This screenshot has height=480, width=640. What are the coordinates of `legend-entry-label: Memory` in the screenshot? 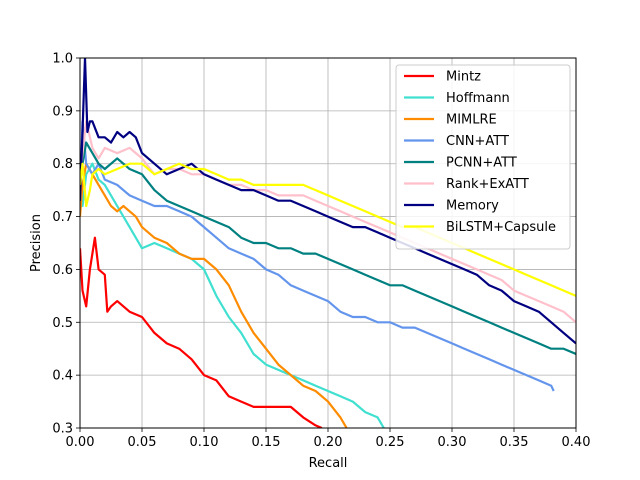 It's located at (472, 206).